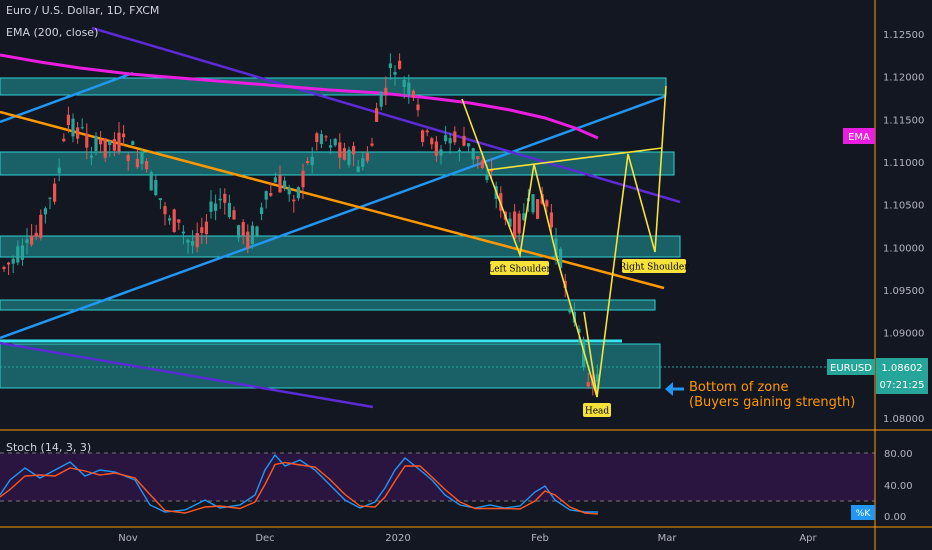 The image size is (932, 550). What do you see at coordinates (49, 447) in the screenshot?
I see `stoch-legend: Stoch (14, 3, 3)` at bounding box center [49, 447].